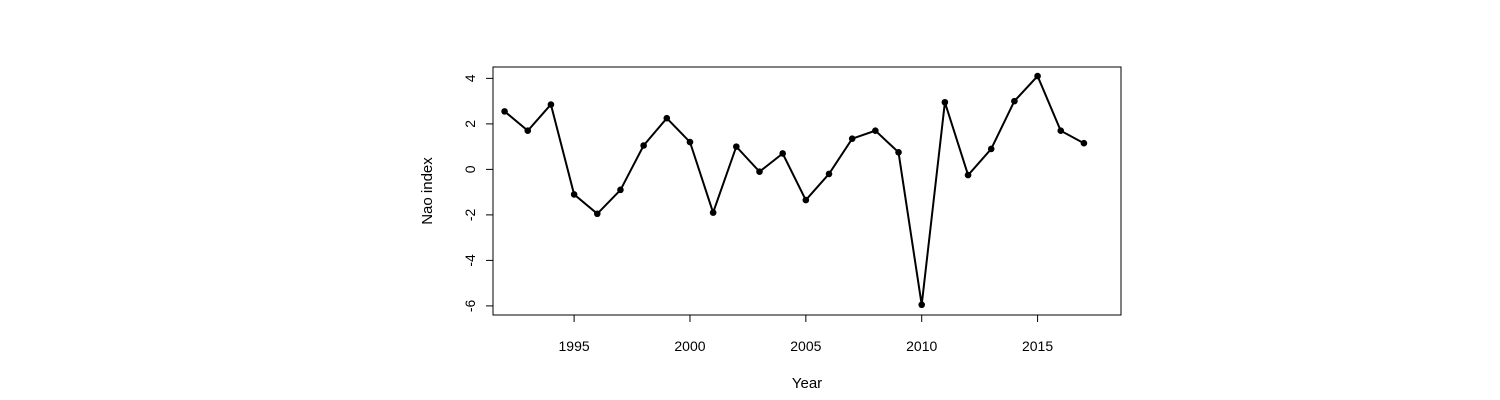  I want to click on y-tick-label: 2, so click(470, 124).